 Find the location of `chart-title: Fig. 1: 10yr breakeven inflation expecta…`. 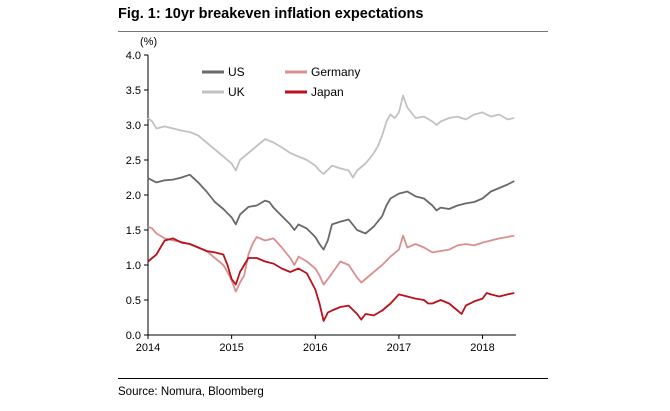

chart-title: Fig. 1: 10yr breakeven inflation expecta… is located at coordinates (271, 14).